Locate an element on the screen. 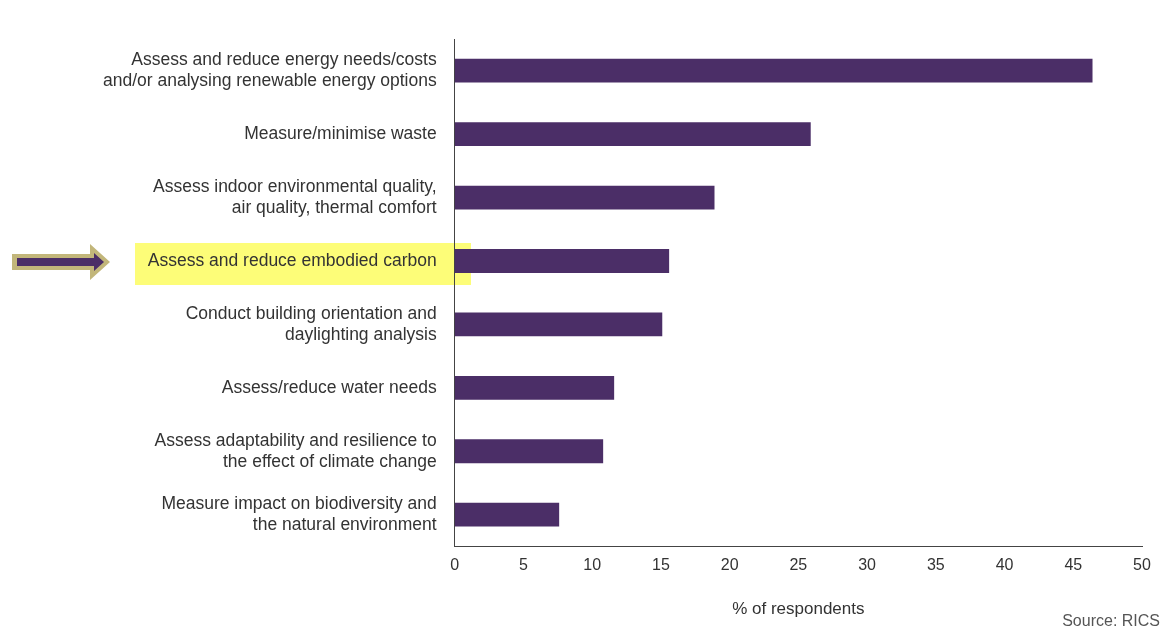  source-note: Source: RICS is located at coordinates (1111, 621).